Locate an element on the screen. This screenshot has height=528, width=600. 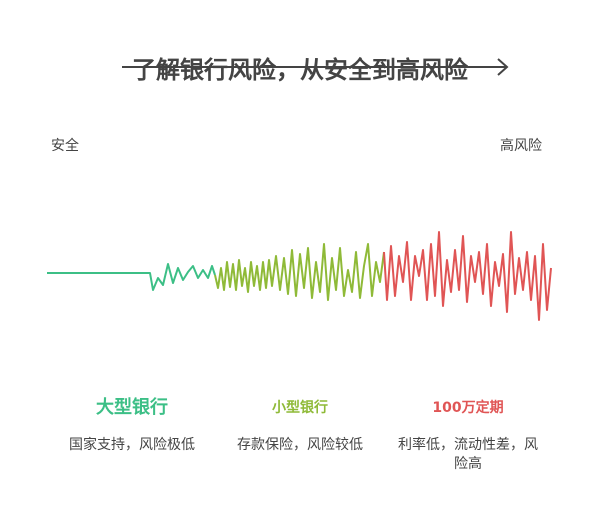
segment: 大型银行 国家支持，风险极低 is located at coordinates (132, 425).